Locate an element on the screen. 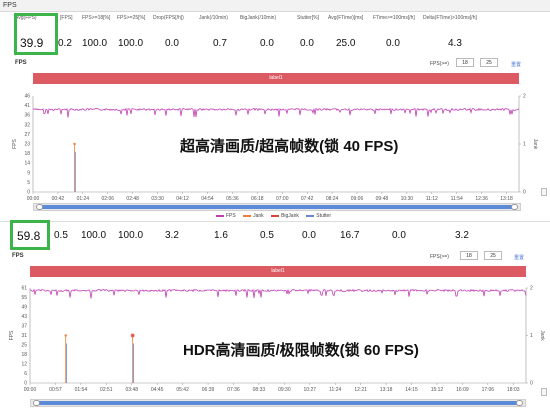 This screenshot has width=550, height=413. y-tick-label: 6 is located at coordinates (25, 374).